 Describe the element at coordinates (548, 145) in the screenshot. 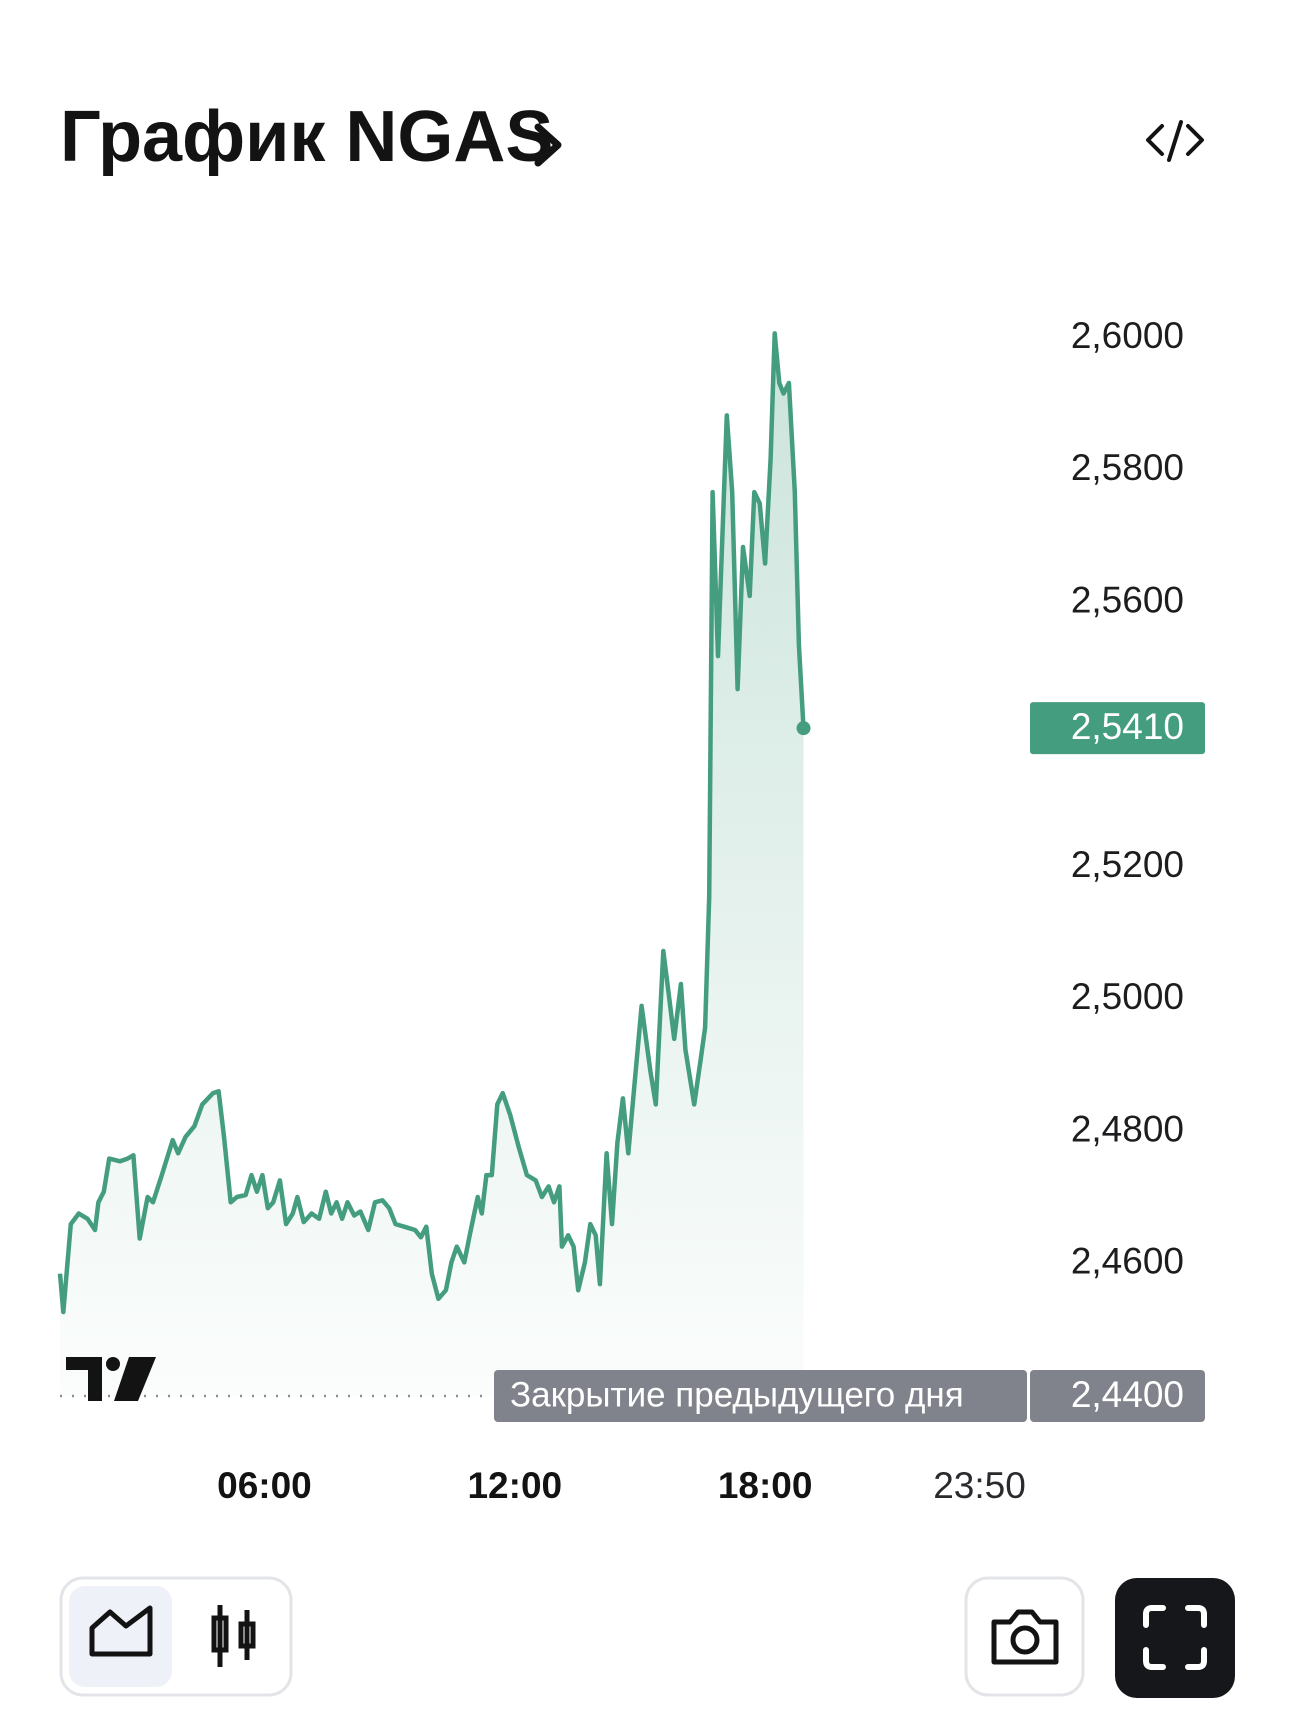

I see `title-chevron` at that location.